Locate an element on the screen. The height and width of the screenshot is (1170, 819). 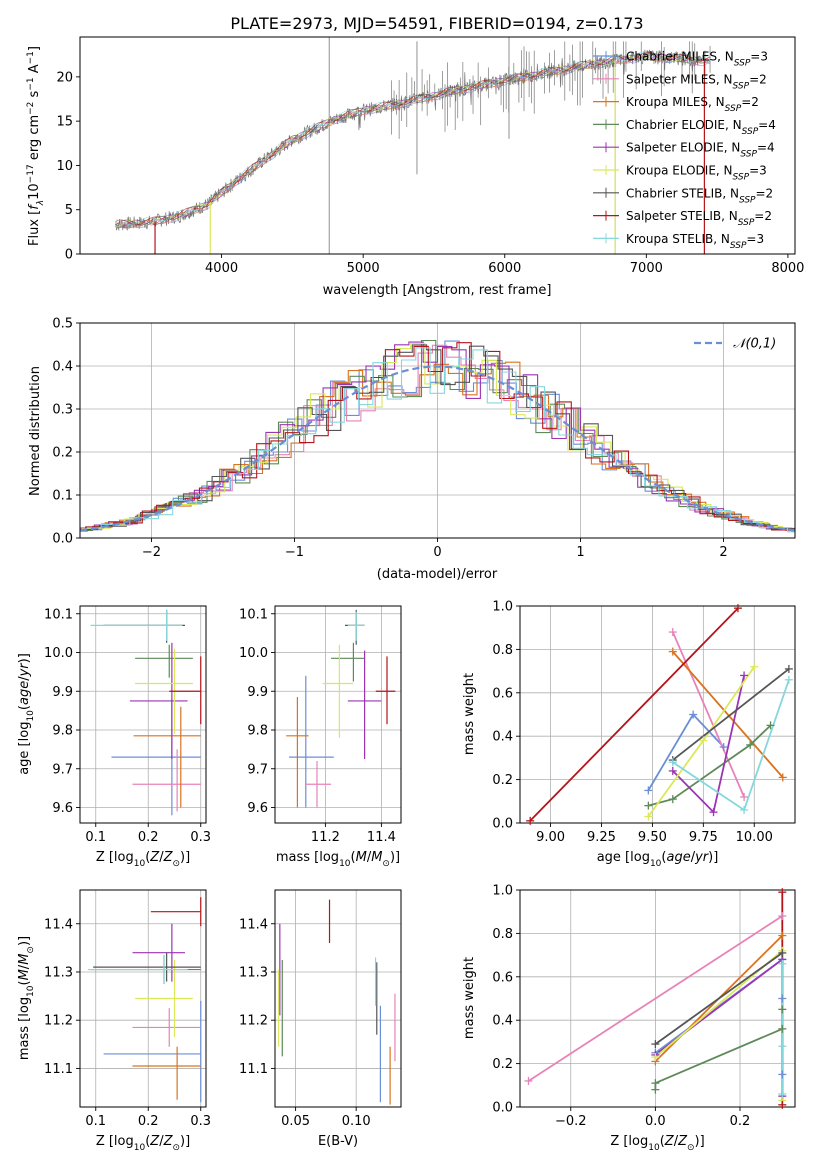
y-tick-label: 9.8 is located at coordinates (62, 731).